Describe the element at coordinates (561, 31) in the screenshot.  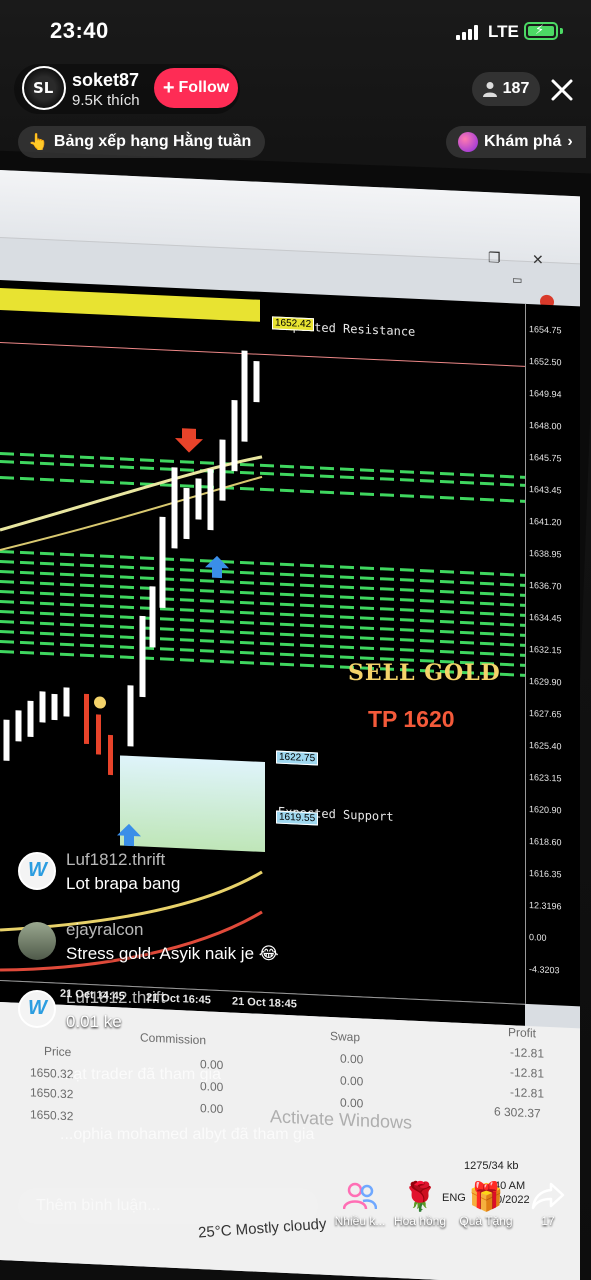
I see `battery-tip` at that location.